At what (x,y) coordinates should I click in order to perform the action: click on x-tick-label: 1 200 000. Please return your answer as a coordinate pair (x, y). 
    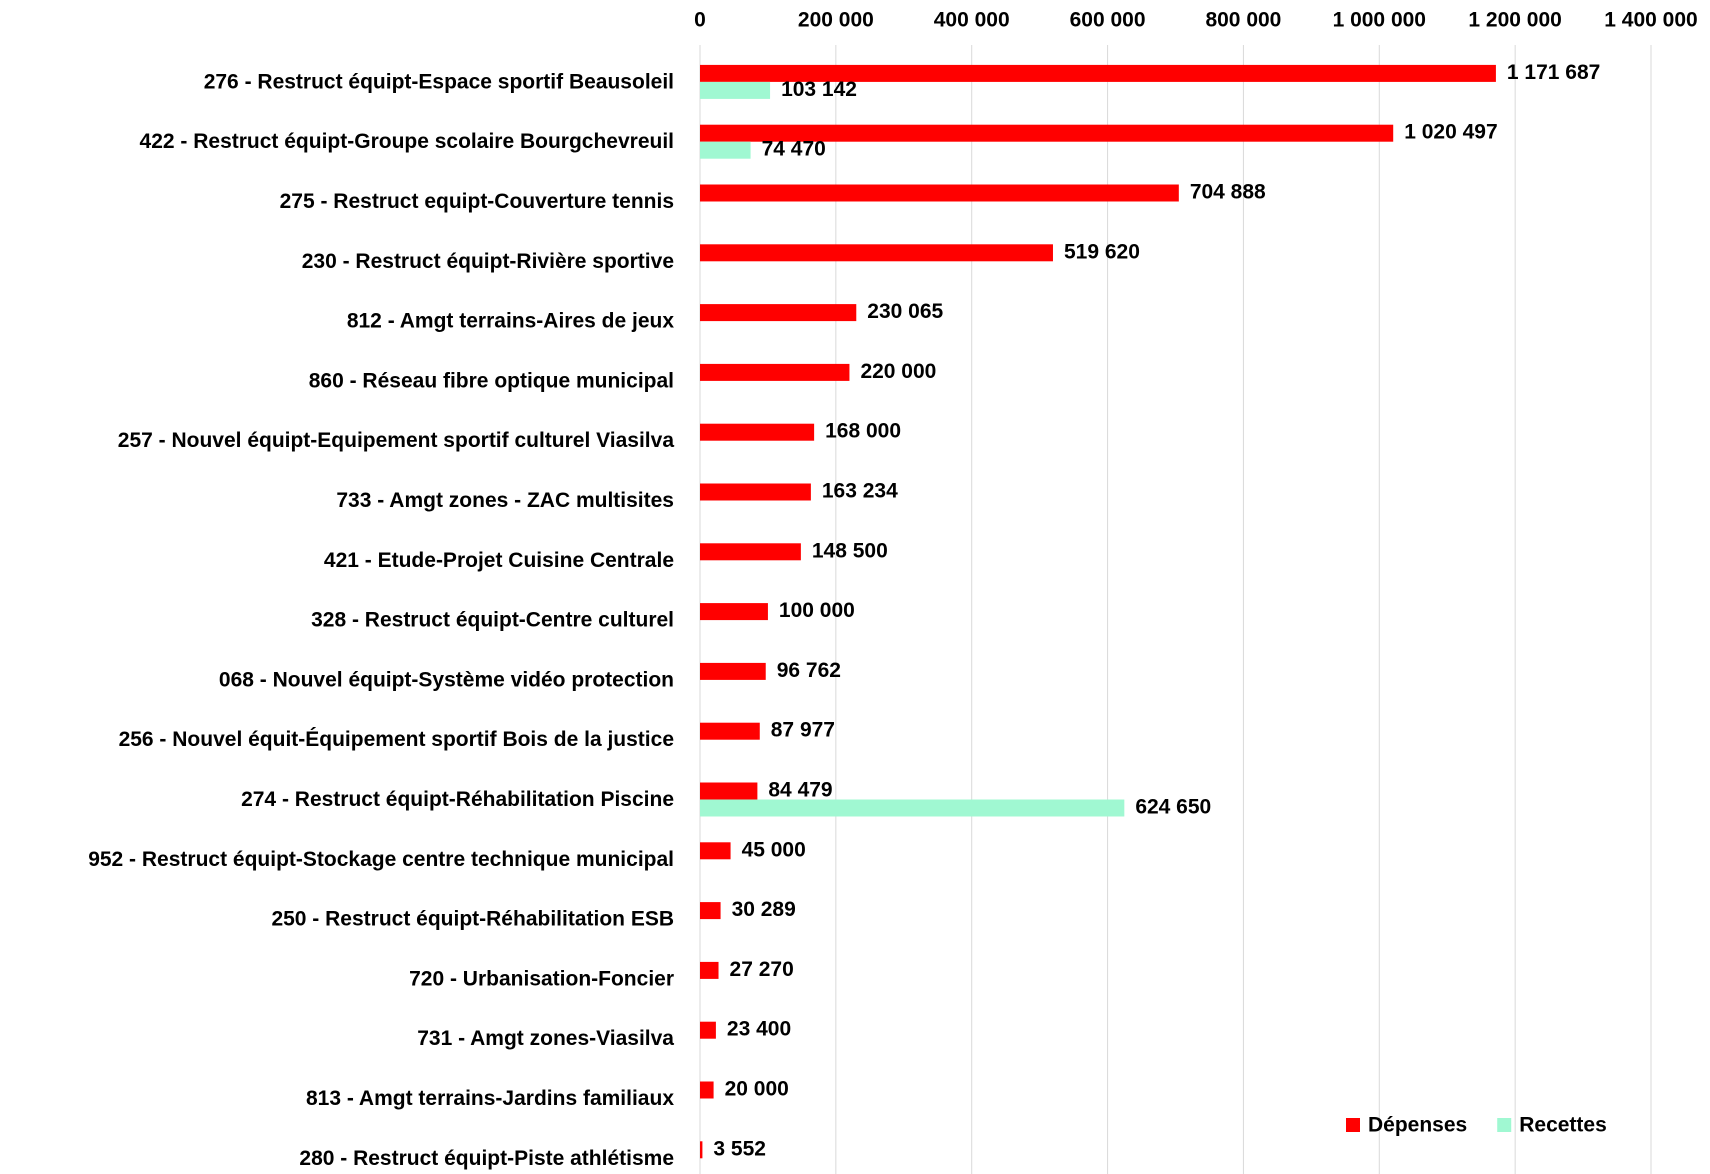
    Looking at the image, I should click on (1514, 20).